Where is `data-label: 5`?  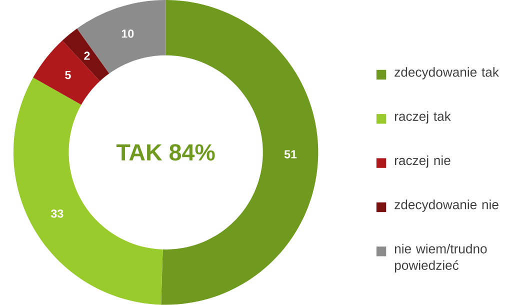 data-label: 5 is located at coordinates (68, 75).